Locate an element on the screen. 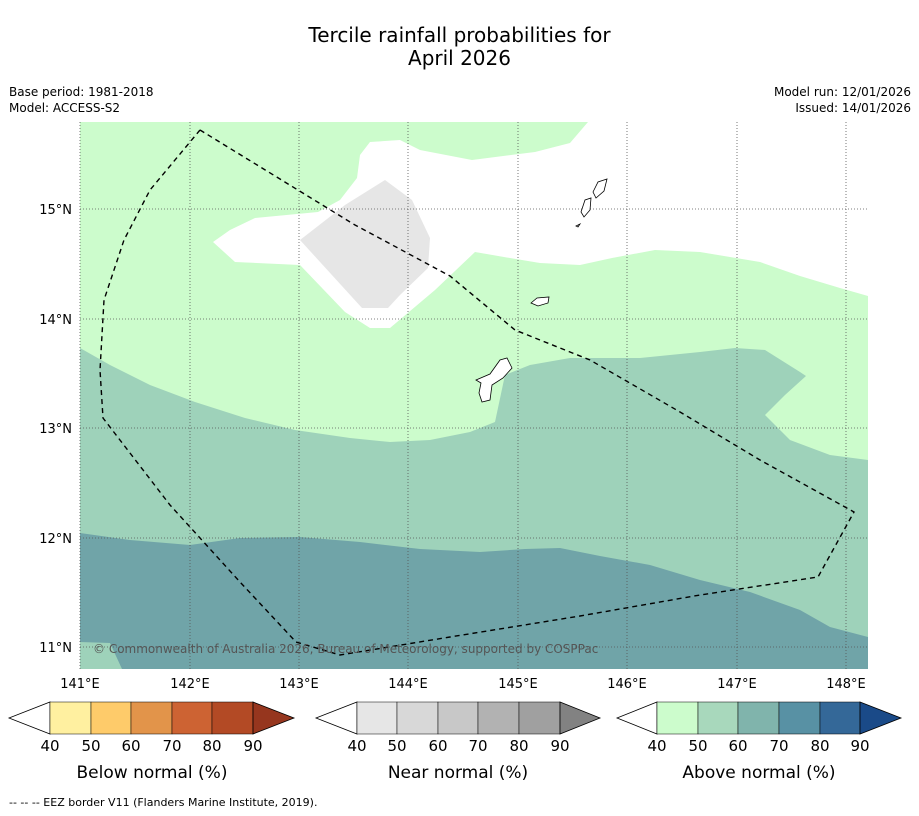  island-outlines is located at coordinates (541, 290).